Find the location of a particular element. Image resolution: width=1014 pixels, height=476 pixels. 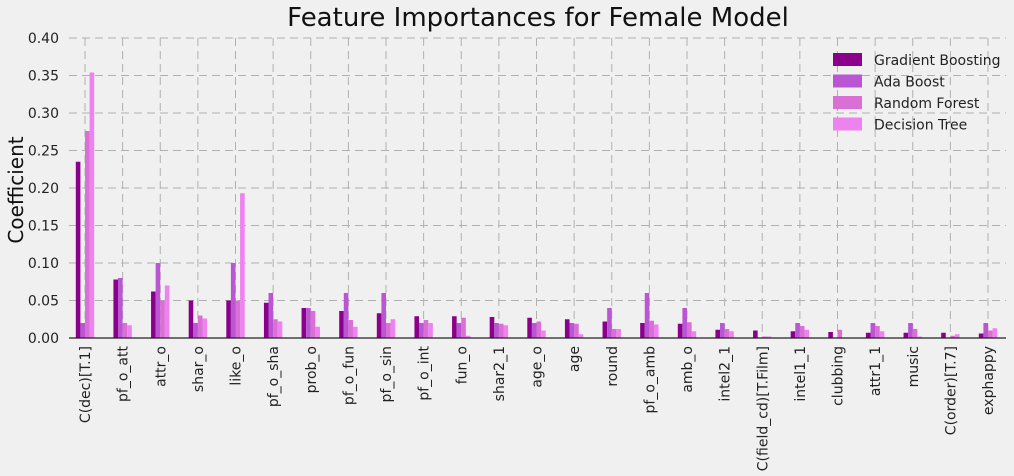

y-tick-label: 0.30 is located at coordinates (43, 114).